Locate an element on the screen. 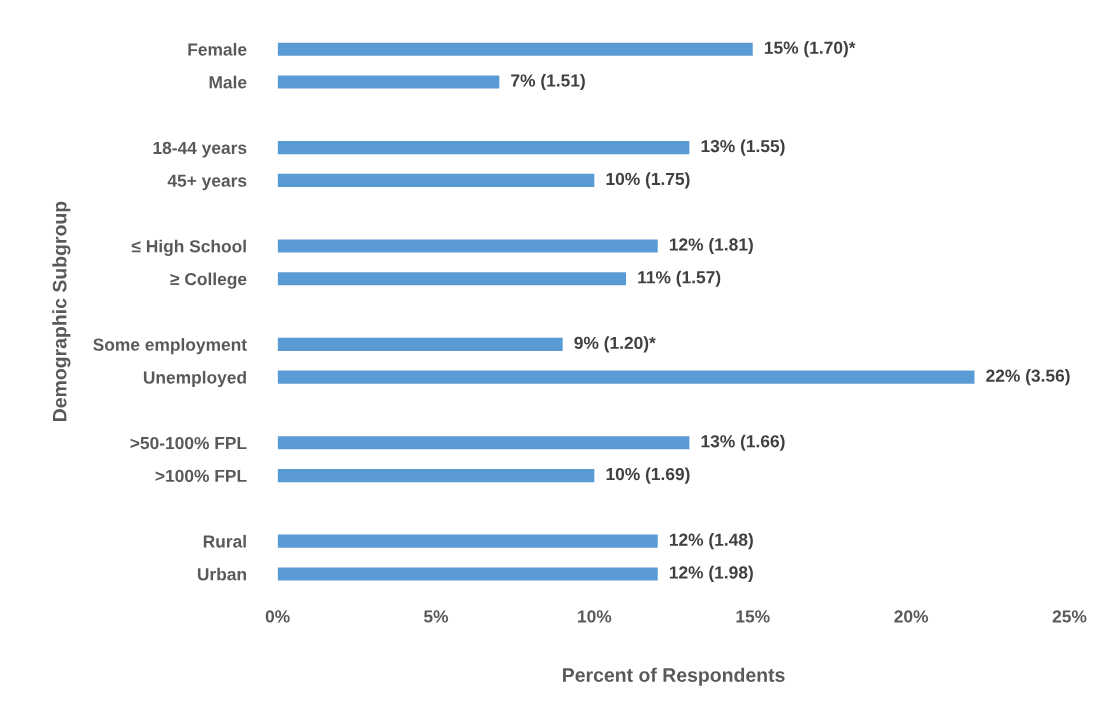 The height and width of the screenshot is (713, 1106). x-tick-label: 15% is located at coordinates (753, 616).